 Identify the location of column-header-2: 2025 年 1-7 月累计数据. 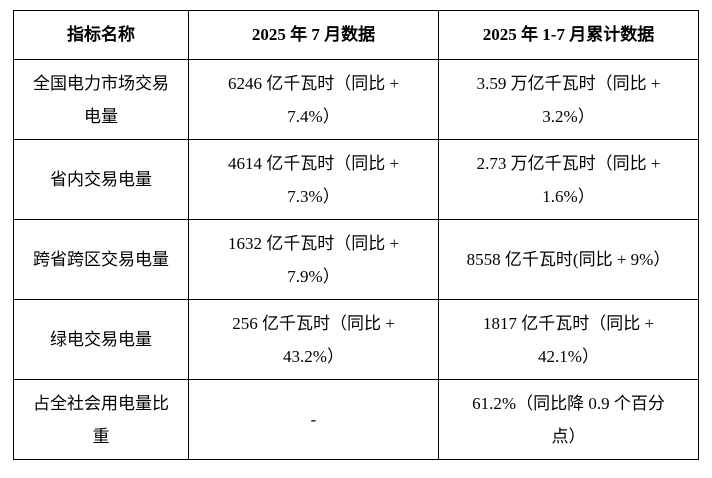
(568, 35).